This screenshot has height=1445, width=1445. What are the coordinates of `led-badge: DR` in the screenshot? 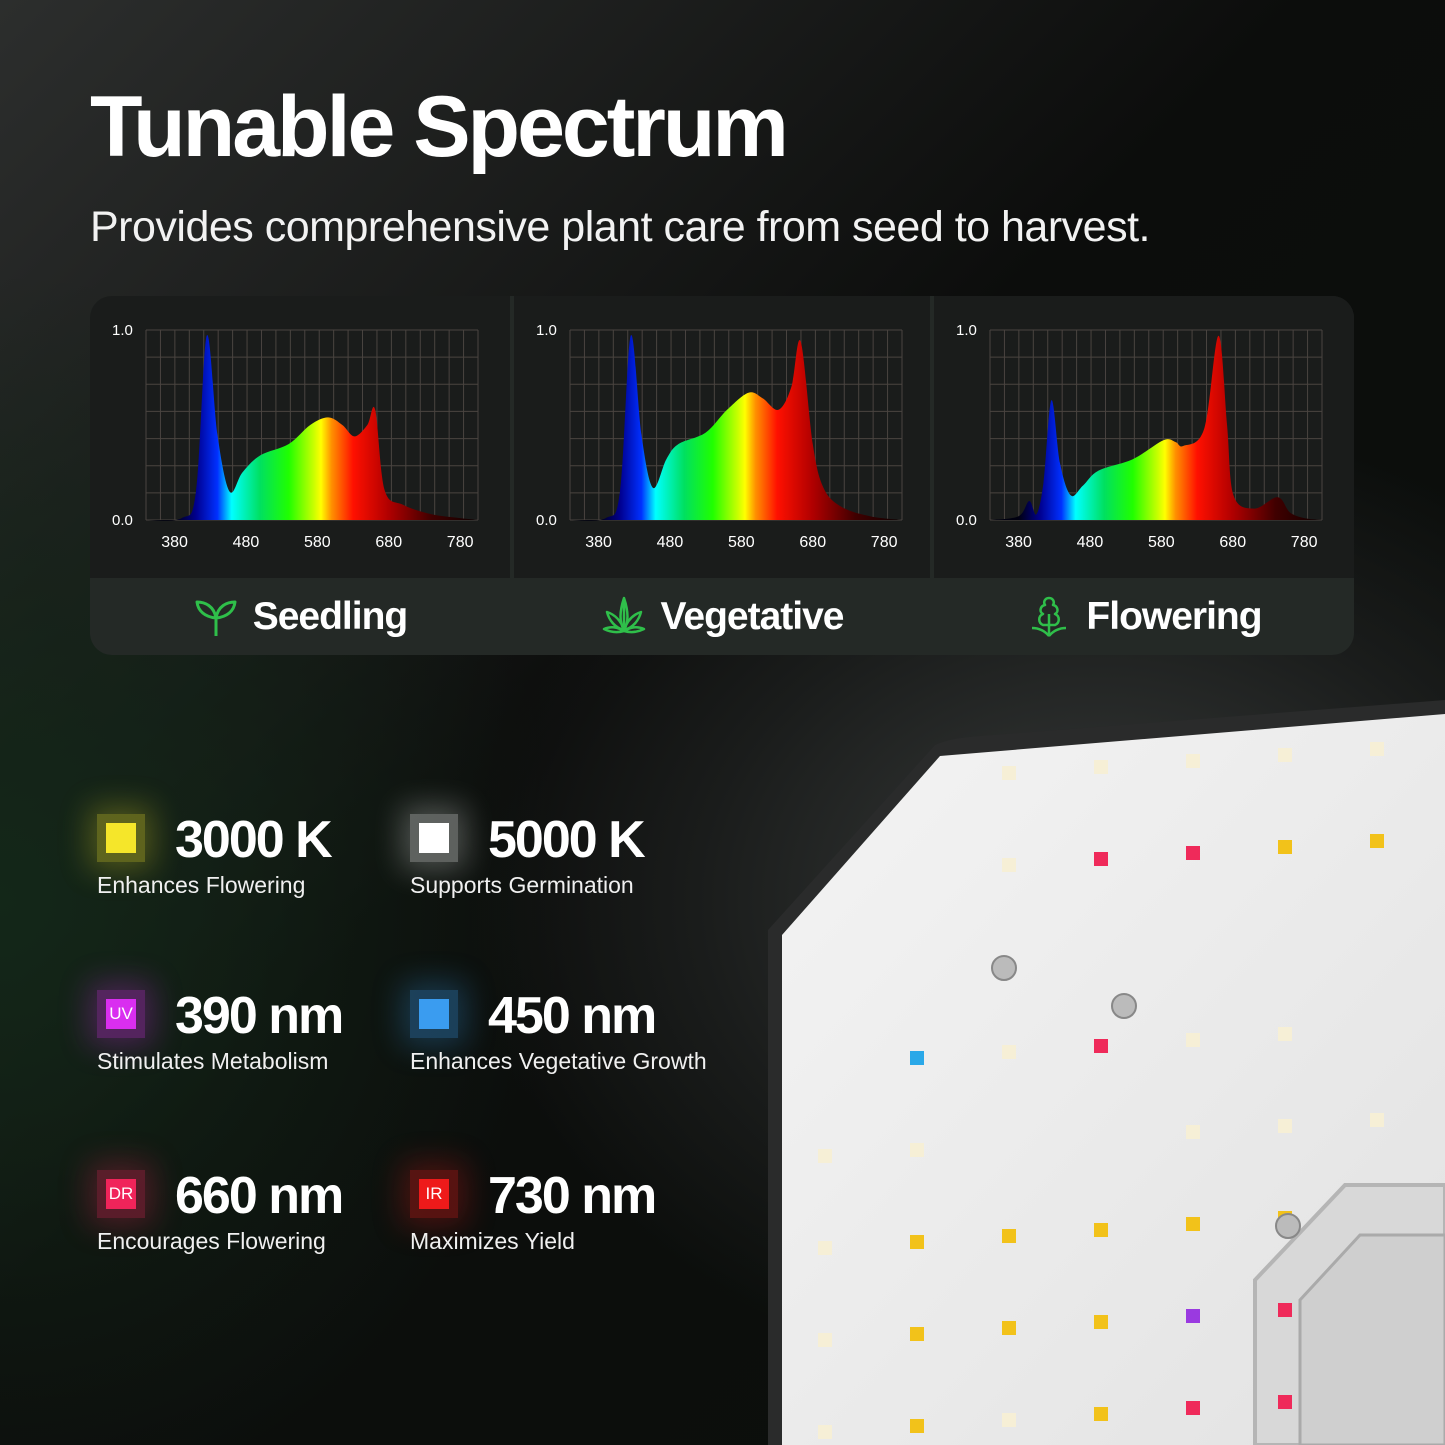 It's located at (121, 1194).